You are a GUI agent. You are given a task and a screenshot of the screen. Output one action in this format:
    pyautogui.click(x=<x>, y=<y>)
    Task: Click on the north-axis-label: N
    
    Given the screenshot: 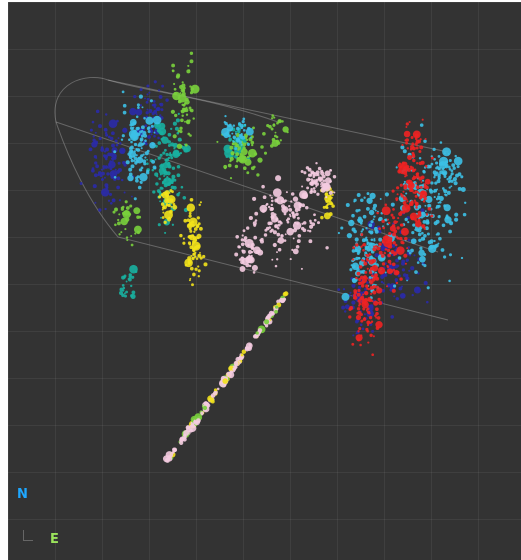 What is the action you would take?
    pyautogui.click(x=22, y=494)
    